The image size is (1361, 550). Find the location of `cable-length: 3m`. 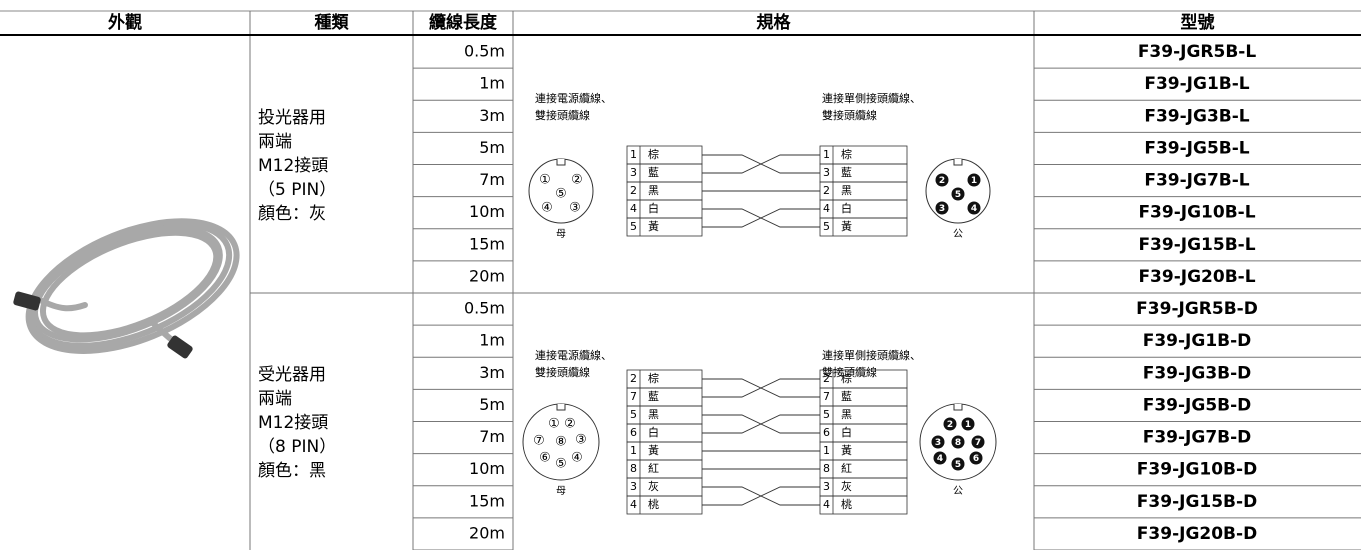

cable-length: 3m is located at coordinates (492, 372).